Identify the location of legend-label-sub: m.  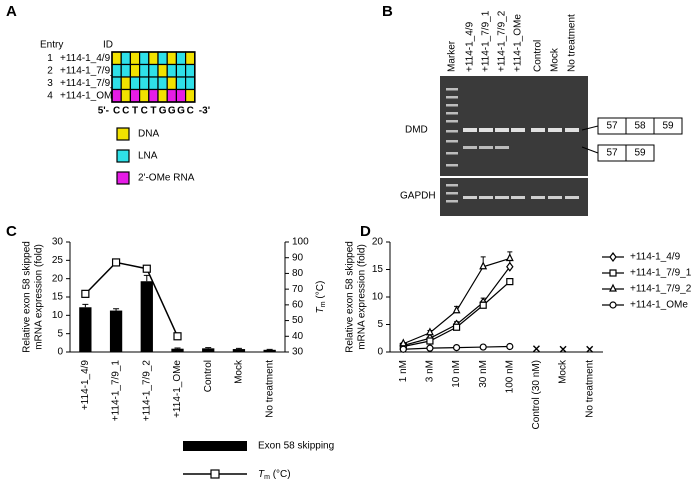
(267, 477).